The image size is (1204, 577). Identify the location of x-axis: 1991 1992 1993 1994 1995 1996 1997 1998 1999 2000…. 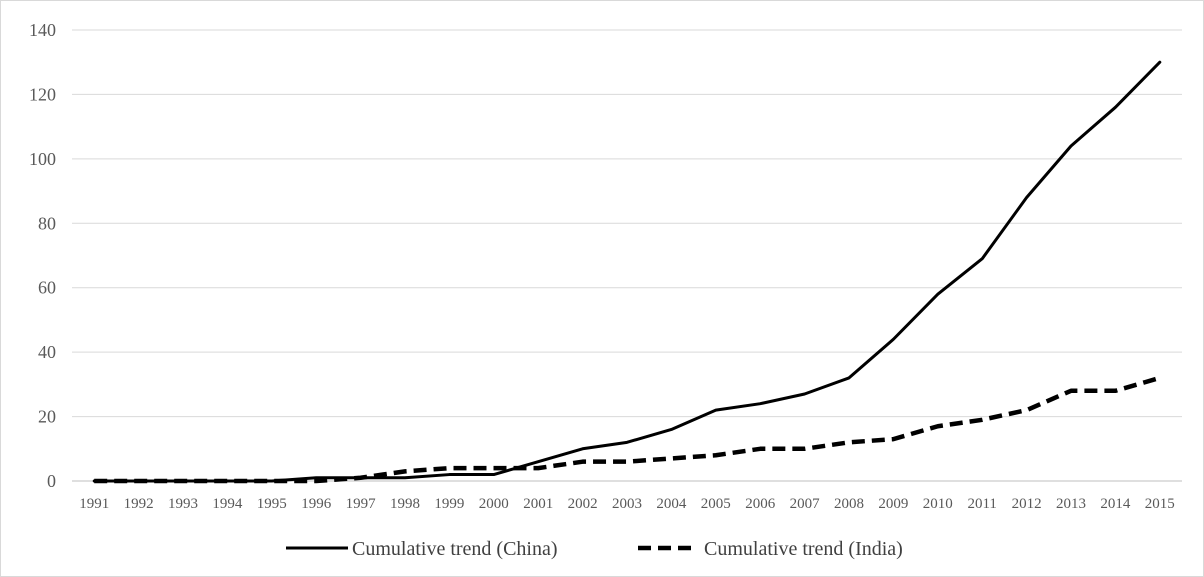
(627, 496).